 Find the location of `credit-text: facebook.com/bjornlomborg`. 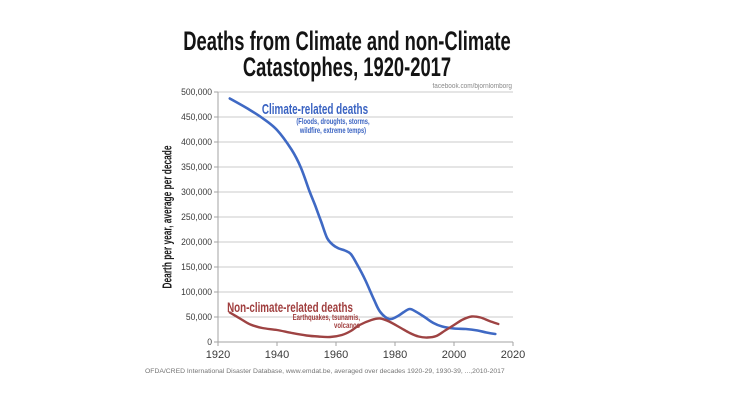

credit-text: facebook.com/bjornlomborg is located at coordinates (472, 86).